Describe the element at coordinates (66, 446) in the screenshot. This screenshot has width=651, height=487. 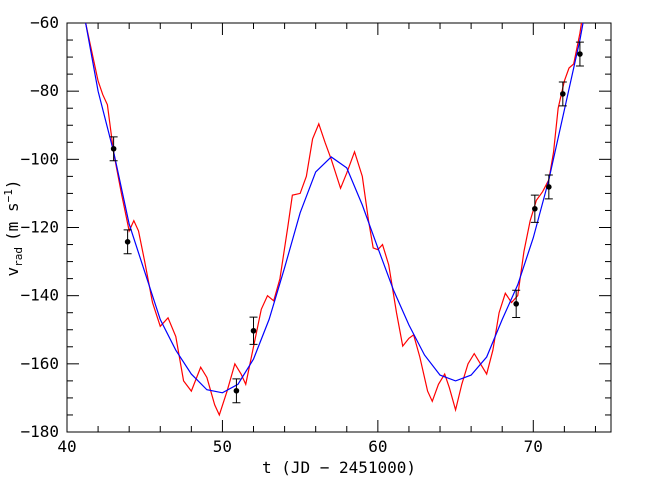
I see `x-tick-label: 40` at that location.